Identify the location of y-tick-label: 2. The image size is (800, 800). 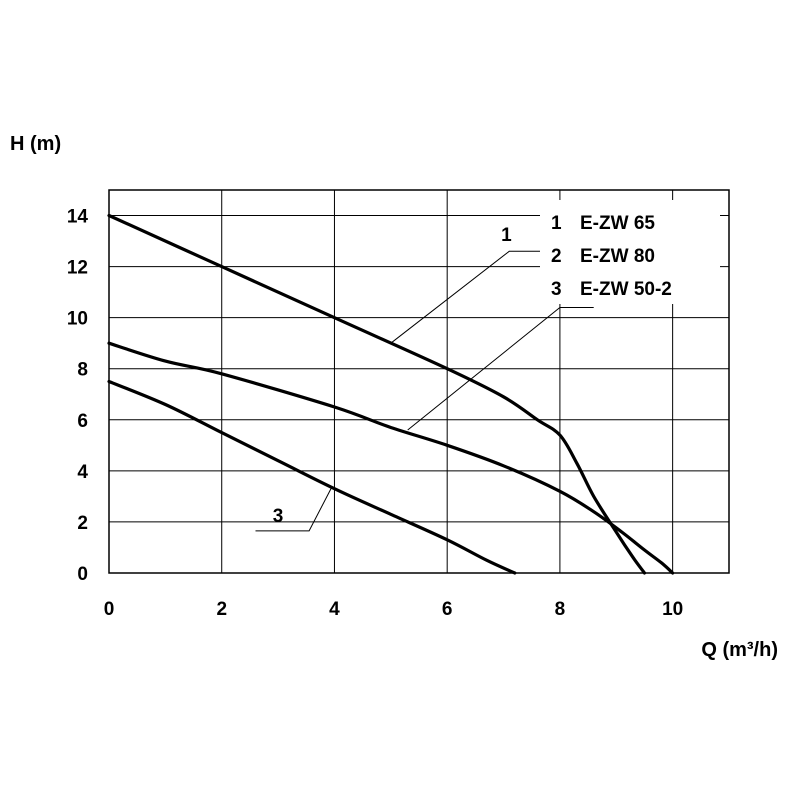
(82, 523).